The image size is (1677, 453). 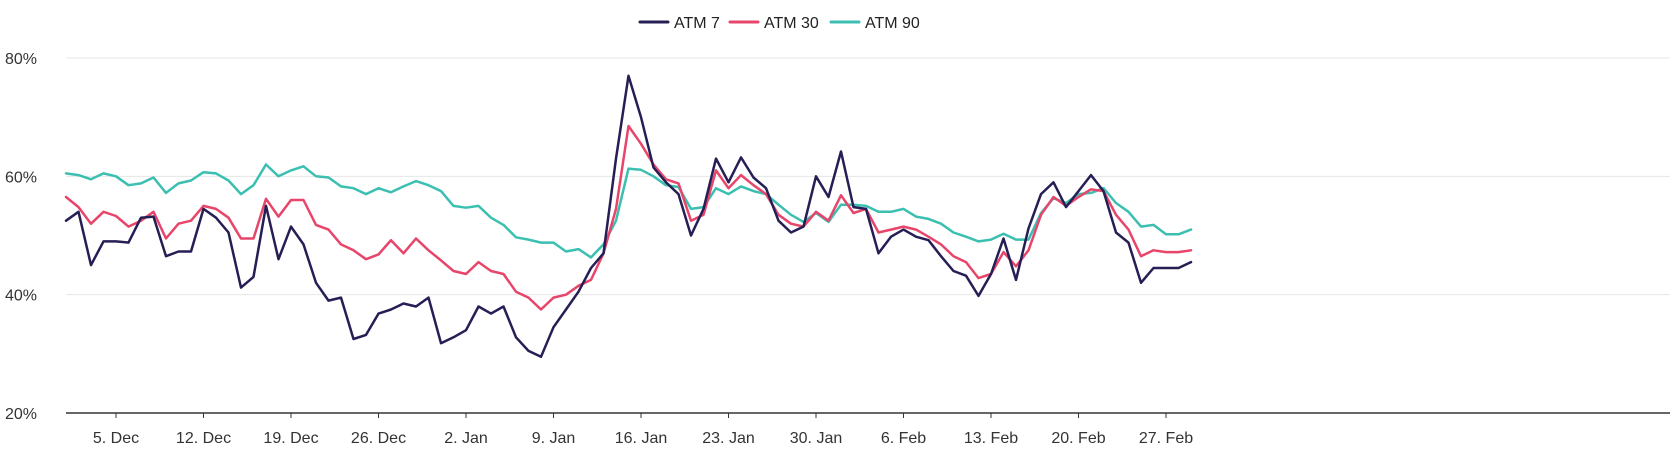 I want to click on x-tick-label: 23. Jan, so click(x=728, y=438).